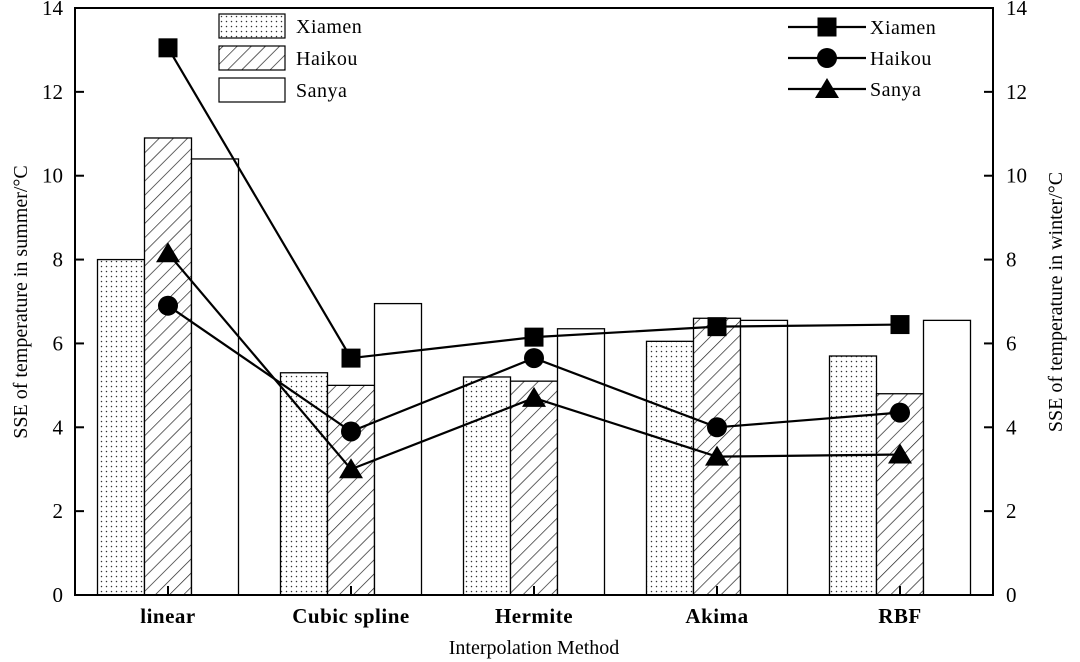 The image size is (1080, 662). Describe the element at coordinates (764, 457) in the screenshot. I see `bar-sanya-akima` at that location.